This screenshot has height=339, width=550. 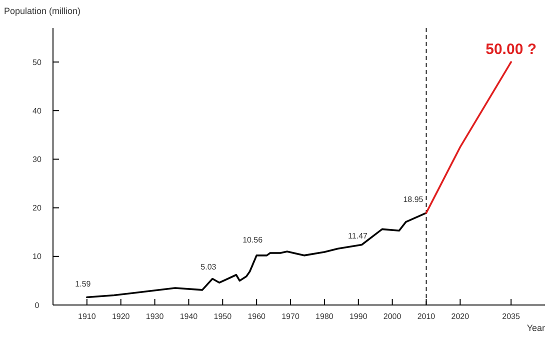 What do you see at coordinates (257, 316) in the screenshot?
I see `x-tick-label: 1960` at bounding box center [257, 316].